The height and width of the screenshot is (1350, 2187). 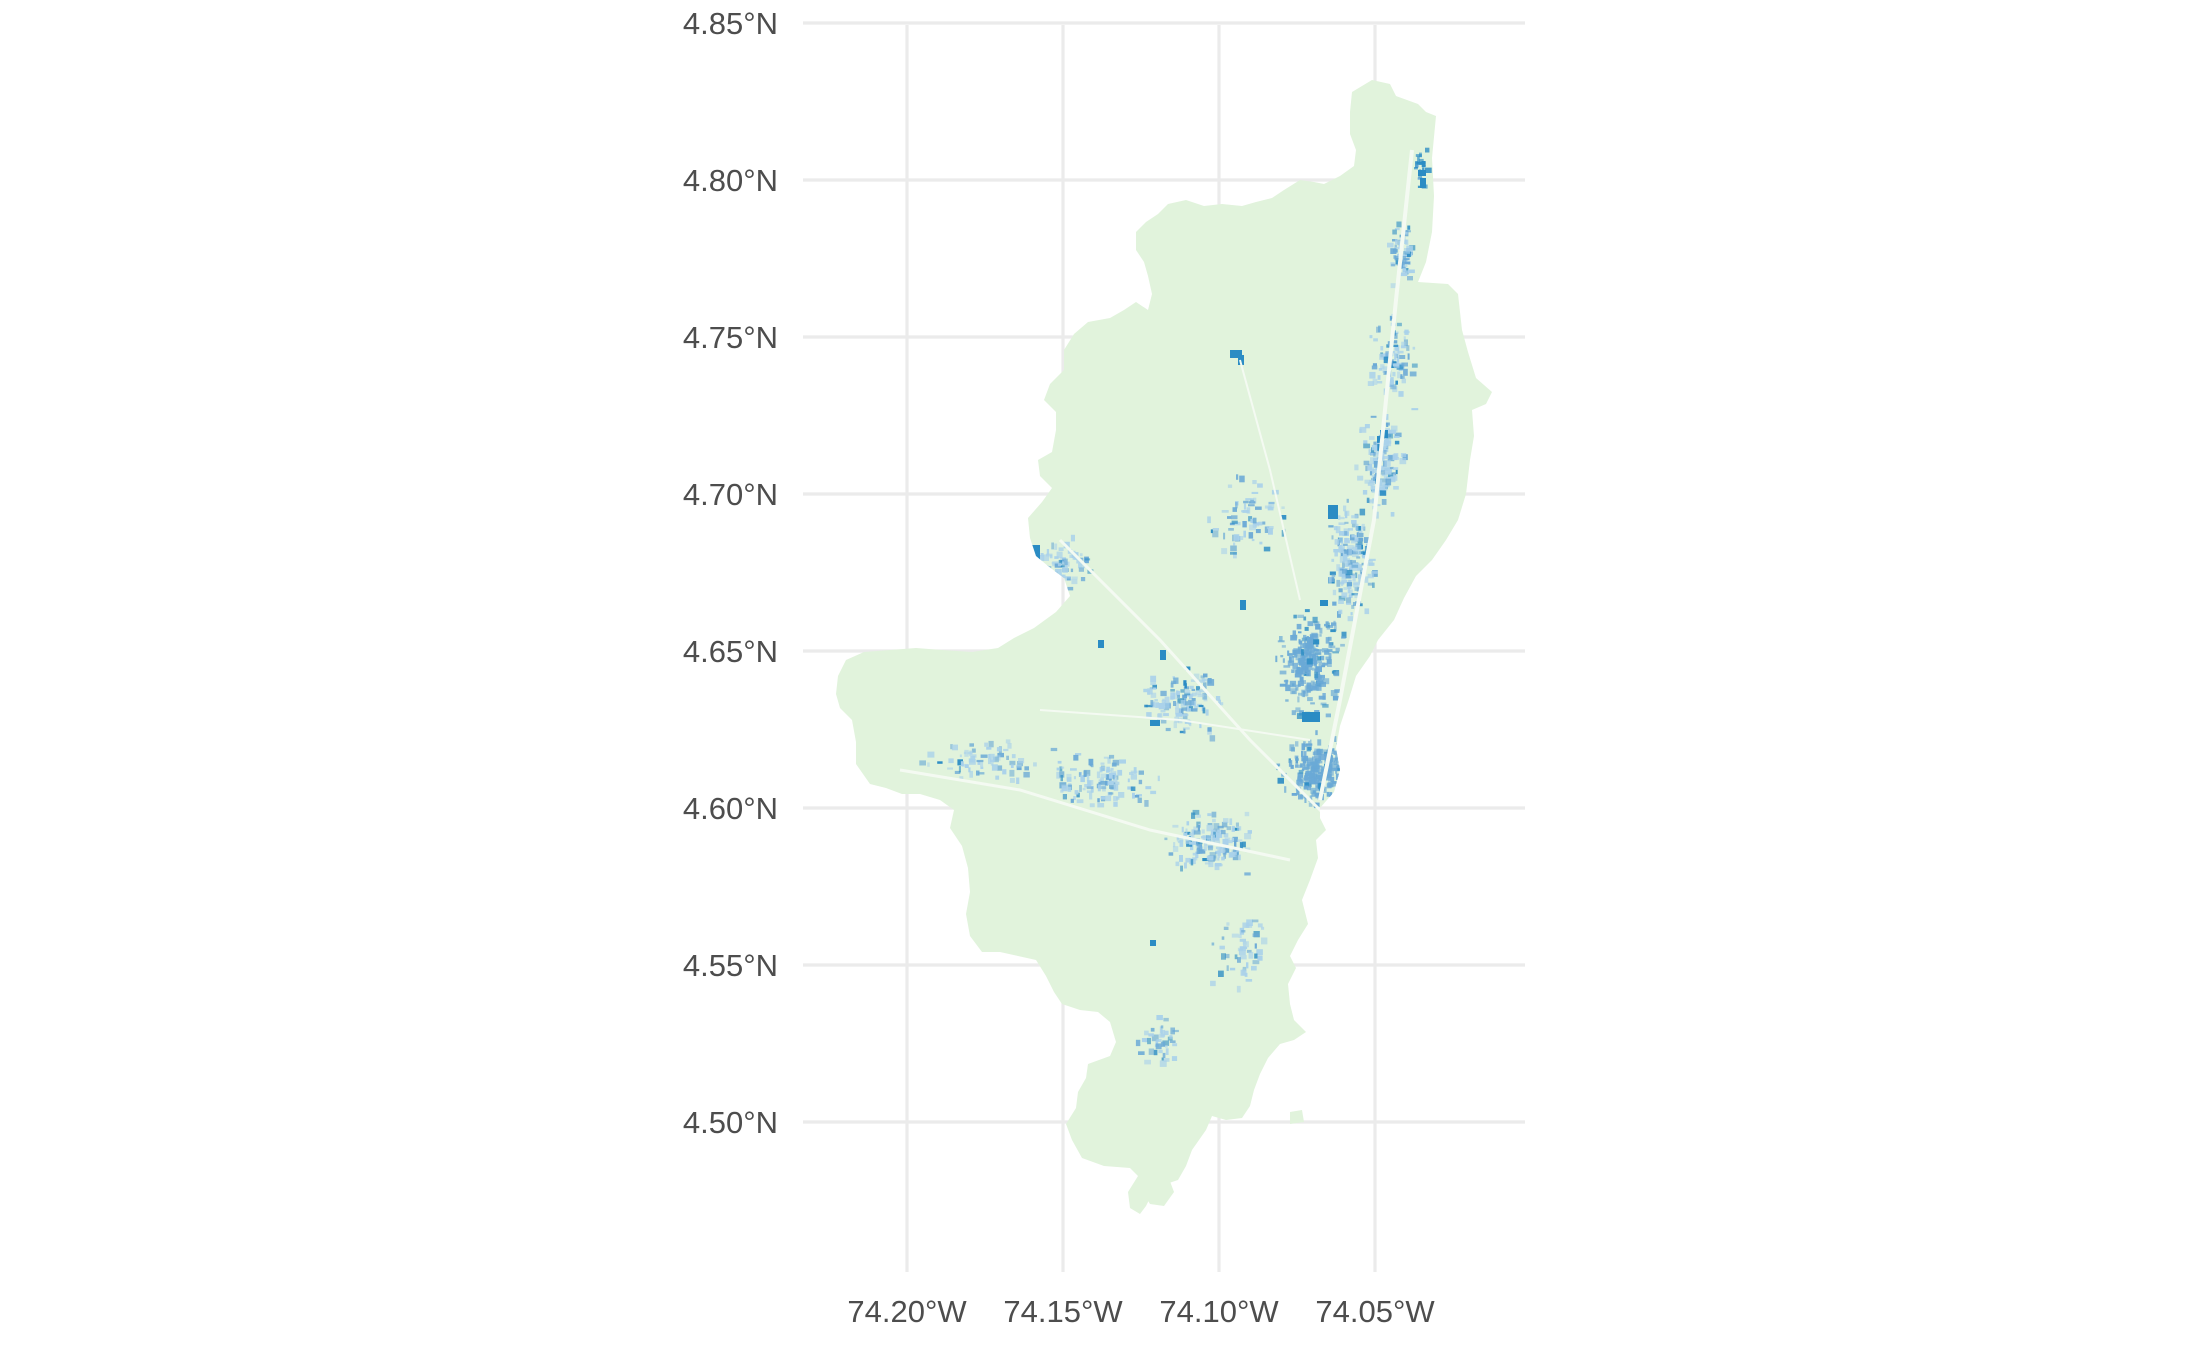 I want to click on small-polygon, so click(x=1329, y=202).